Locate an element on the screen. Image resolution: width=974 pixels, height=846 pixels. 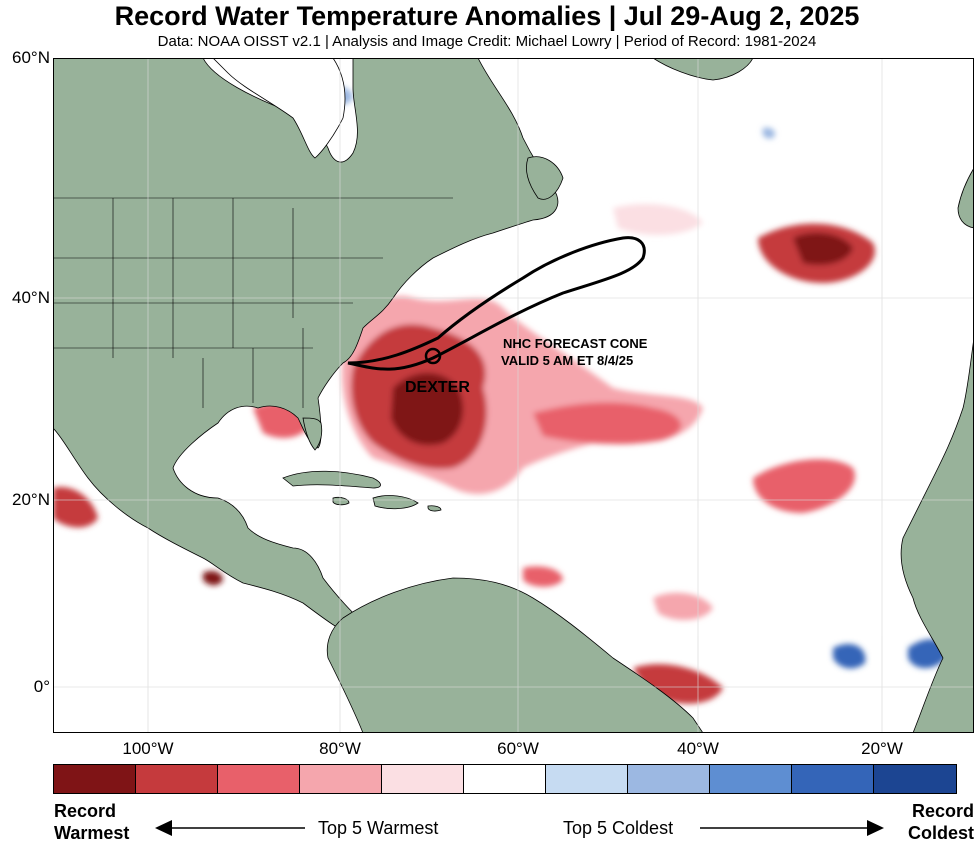
land-south-america is located at coordinates (515, 655).